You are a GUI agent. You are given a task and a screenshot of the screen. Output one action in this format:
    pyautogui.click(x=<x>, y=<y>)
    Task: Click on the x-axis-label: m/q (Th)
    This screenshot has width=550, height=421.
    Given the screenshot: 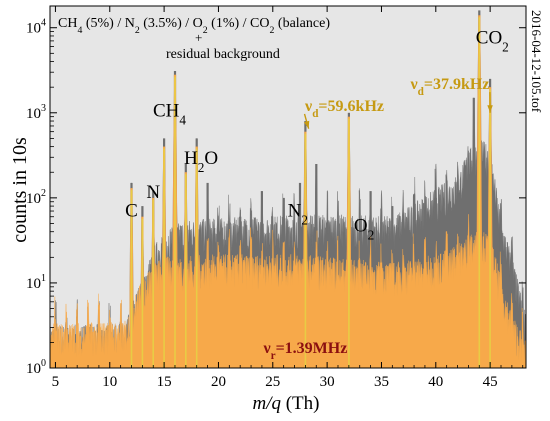 What is the action you would take?
    pyautogui.click(x=285, y=403)
    